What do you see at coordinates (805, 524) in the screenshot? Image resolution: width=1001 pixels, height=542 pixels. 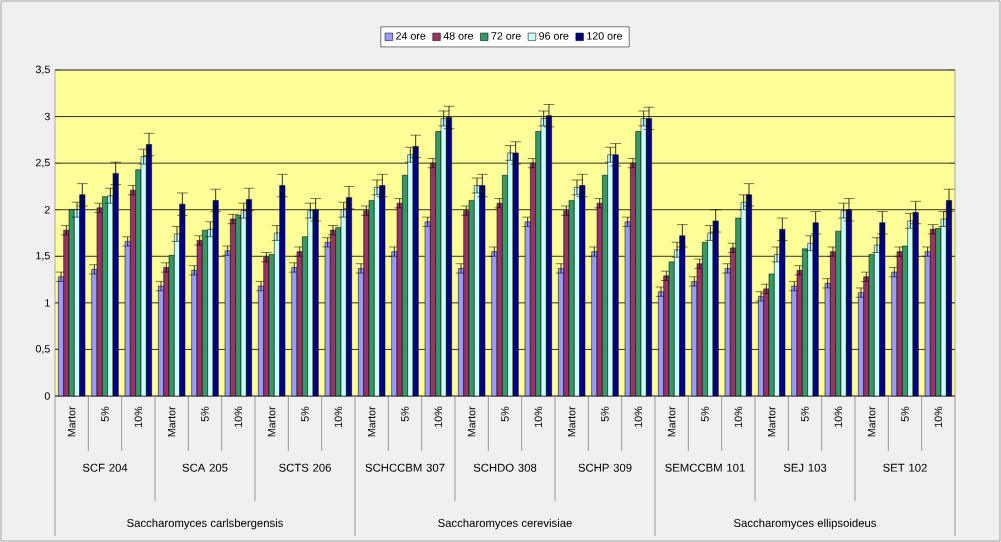 I see `text: Saccharomyces ellipsoideus` at bounding box center [805, 524].